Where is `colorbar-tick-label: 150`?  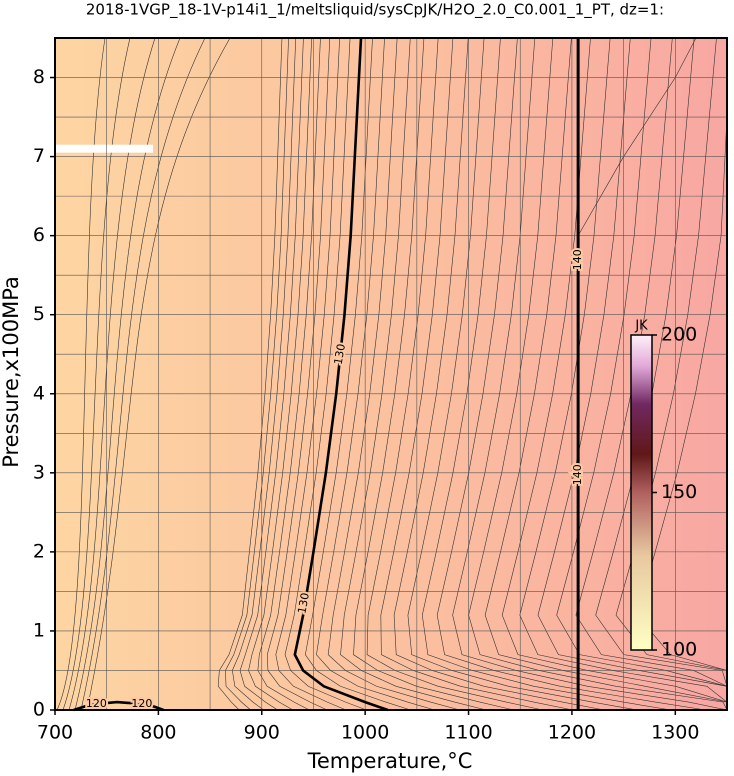
colorbar-tick-label: 150 is located at coordinates (679, 492).